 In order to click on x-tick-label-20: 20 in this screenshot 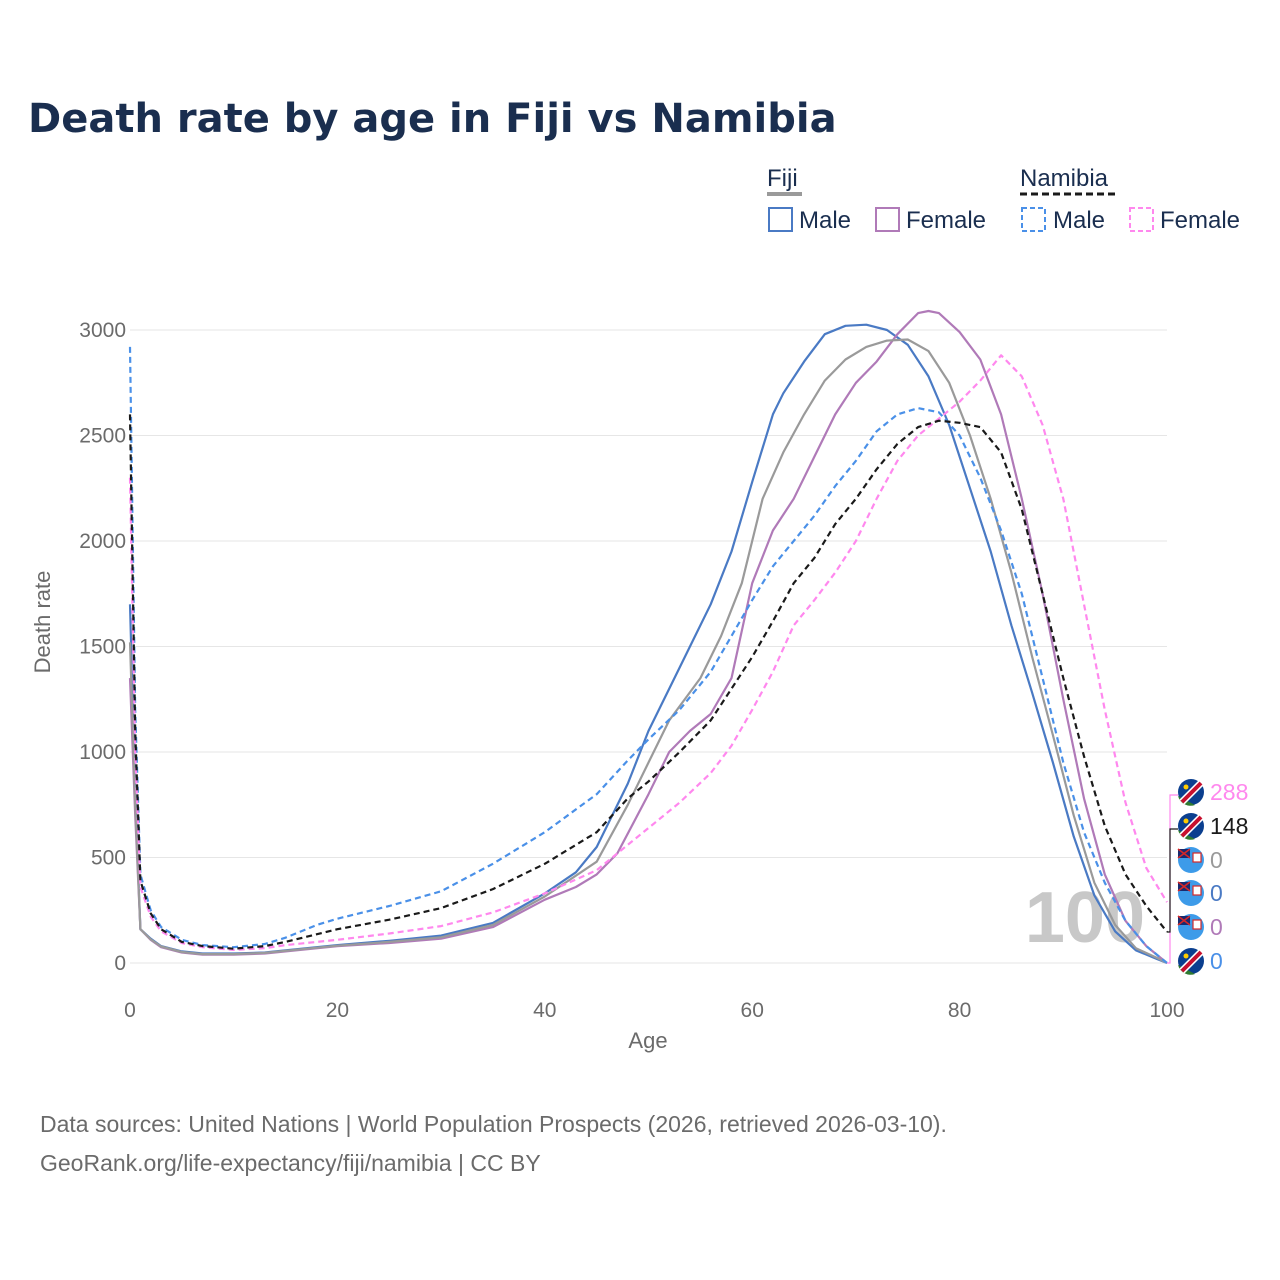, I will do `click(337, 1010)`.